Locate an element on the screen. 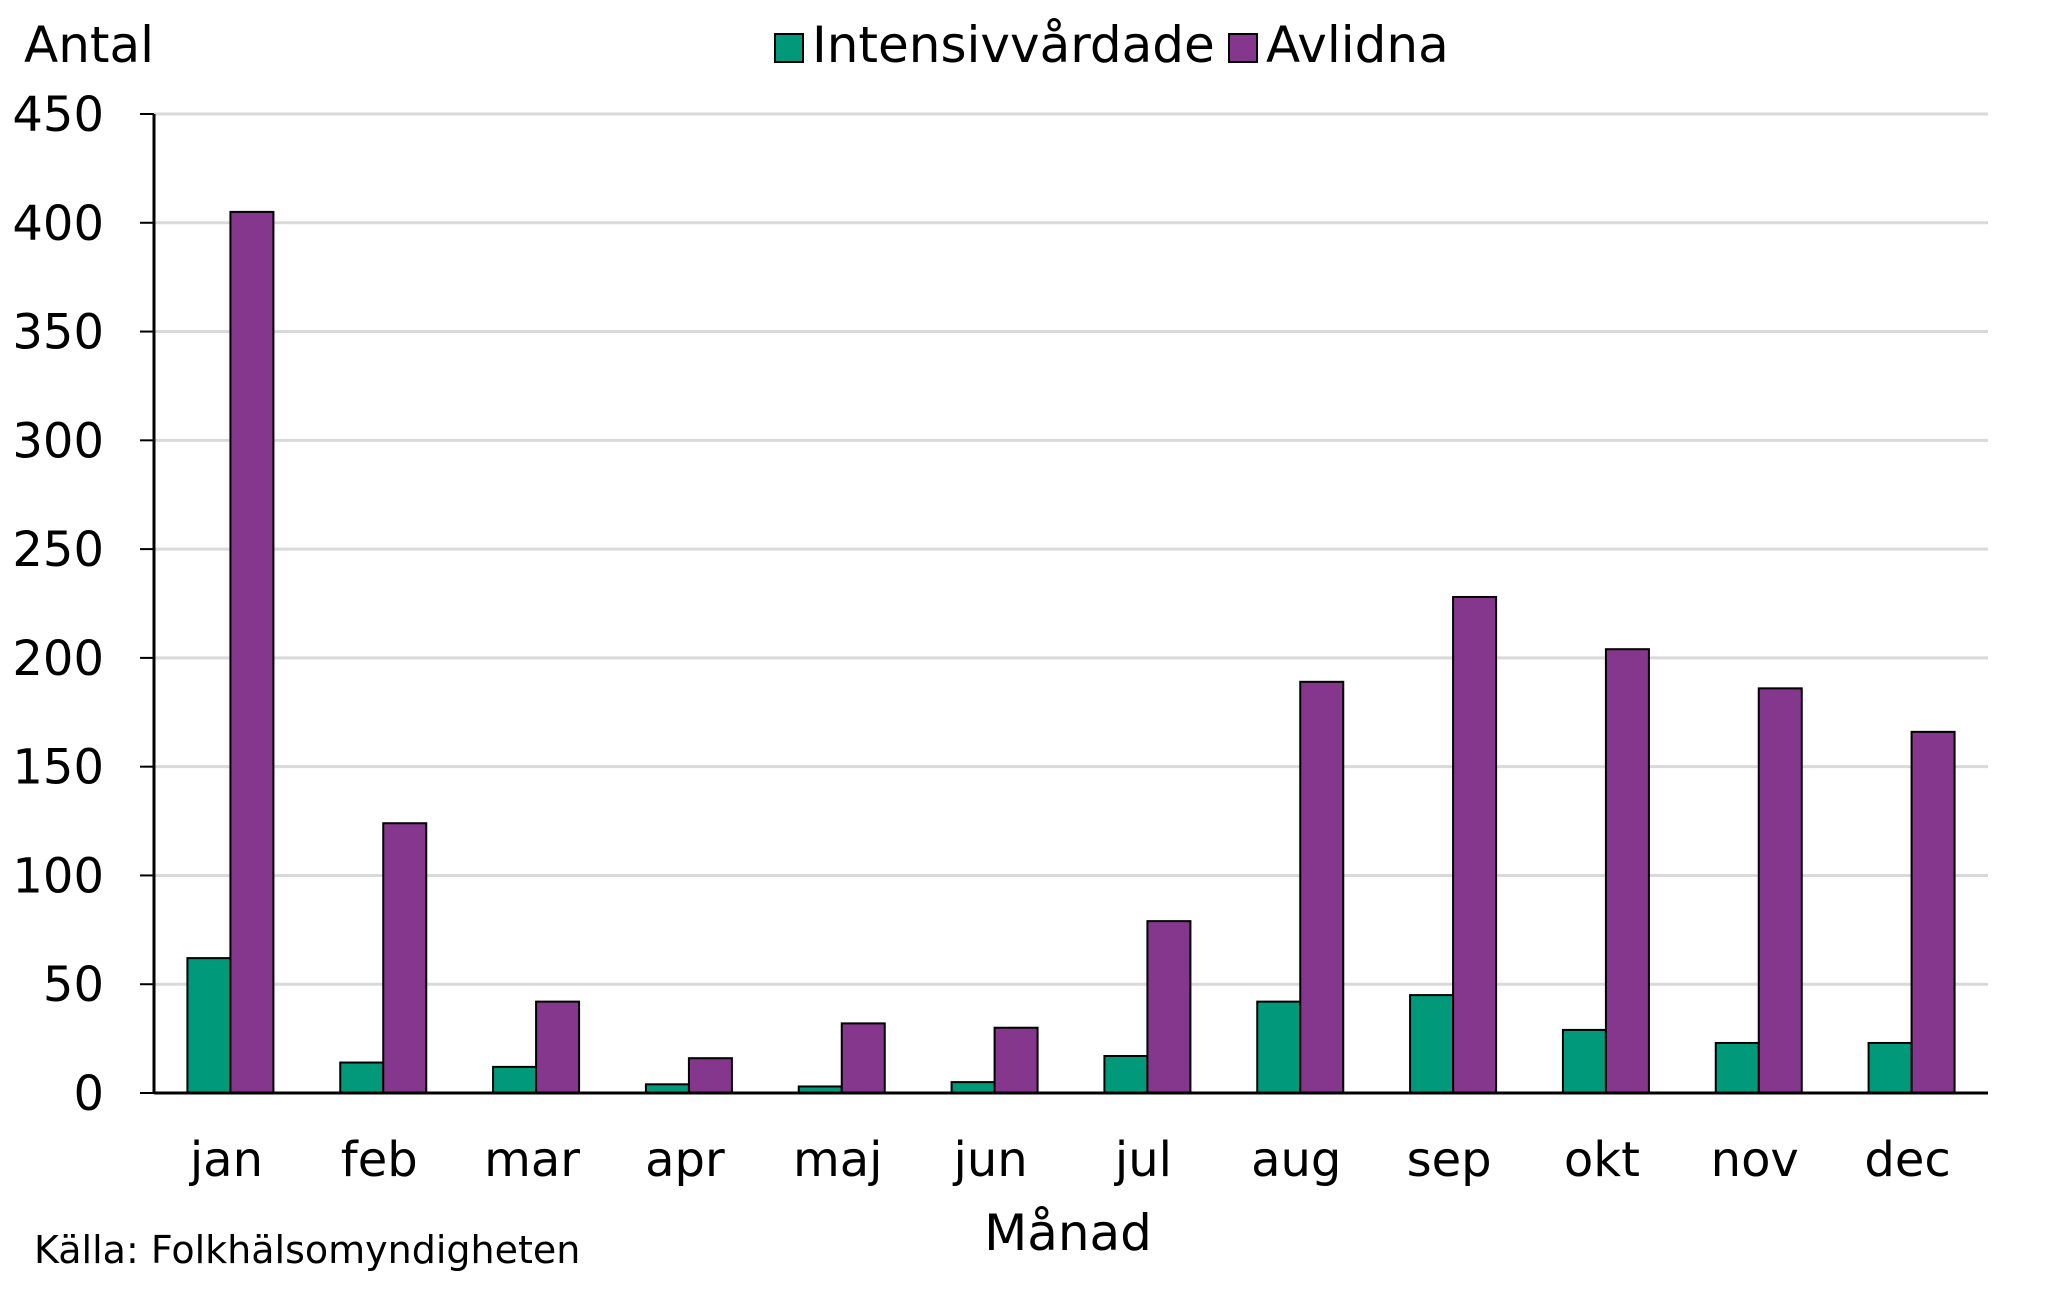 The width and height of the screenshot is (2072, 1290). bar-avlidna-okt is located at coordinates (1627, 871).